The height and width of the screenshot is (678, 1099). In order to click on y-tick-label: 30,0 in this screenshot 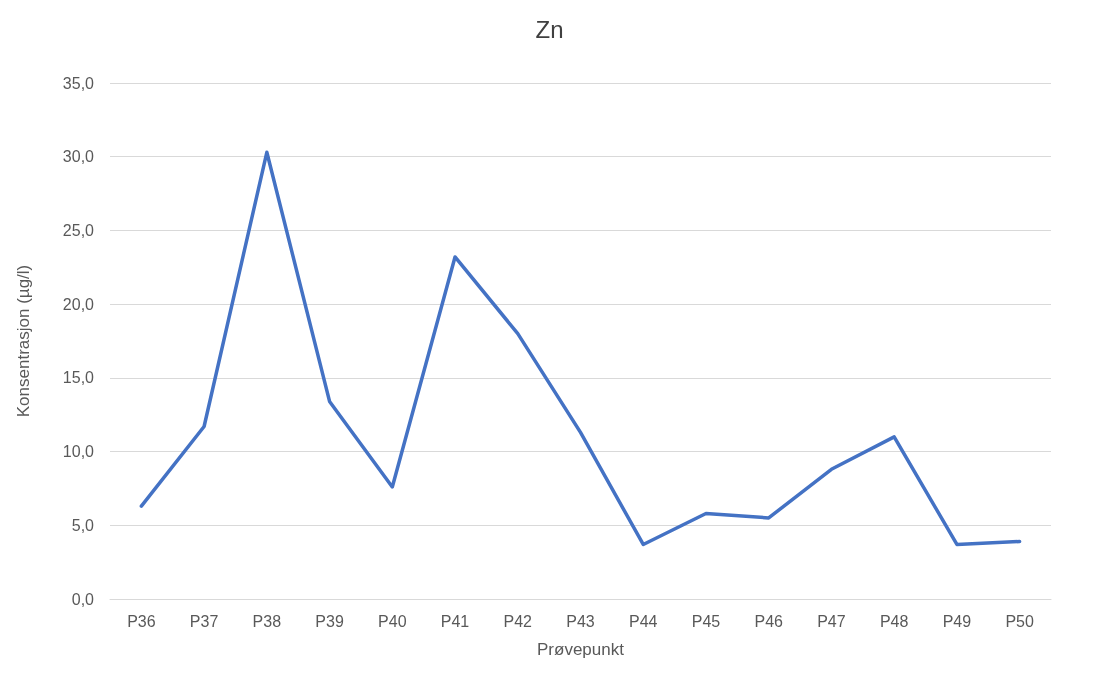, I will do `click(78, 157)`.